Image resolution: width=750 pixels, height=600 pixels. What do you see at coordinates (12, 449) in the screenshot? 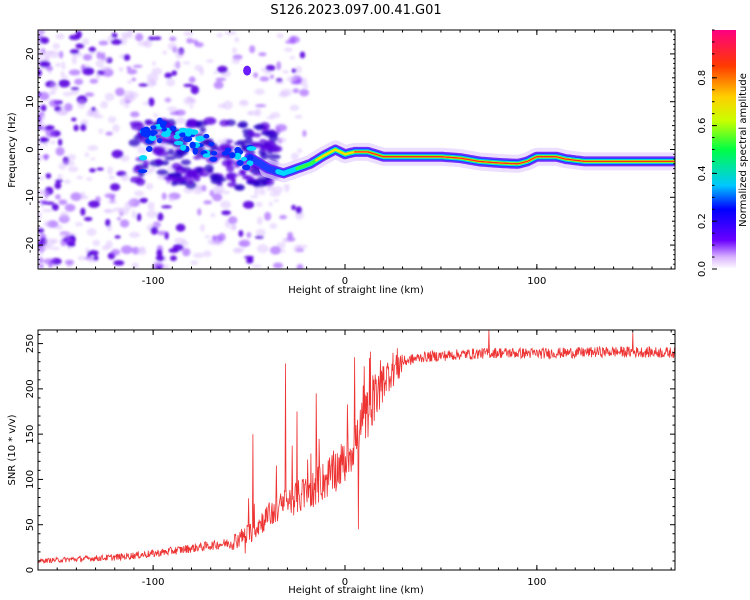
I see `snr-ylabel: SNR (10 * v/v)` at bounding box center [12, 449].